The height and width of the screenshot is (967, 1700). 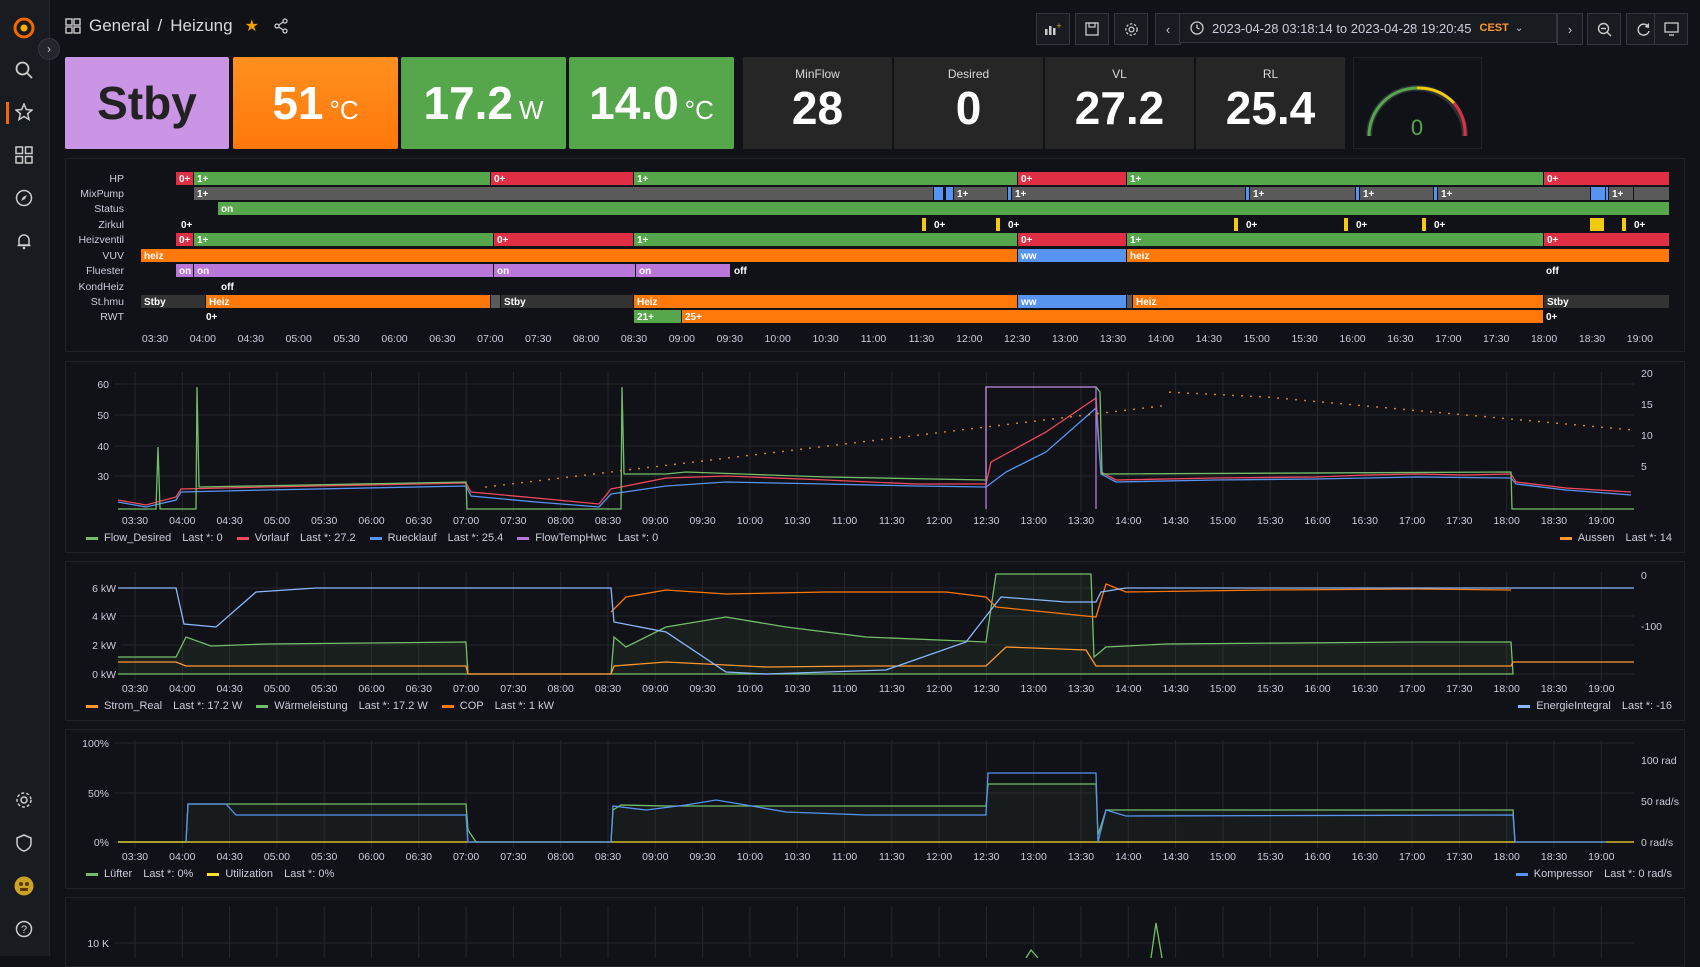 I want to click on explore-icon, so click(x=24, y=198).